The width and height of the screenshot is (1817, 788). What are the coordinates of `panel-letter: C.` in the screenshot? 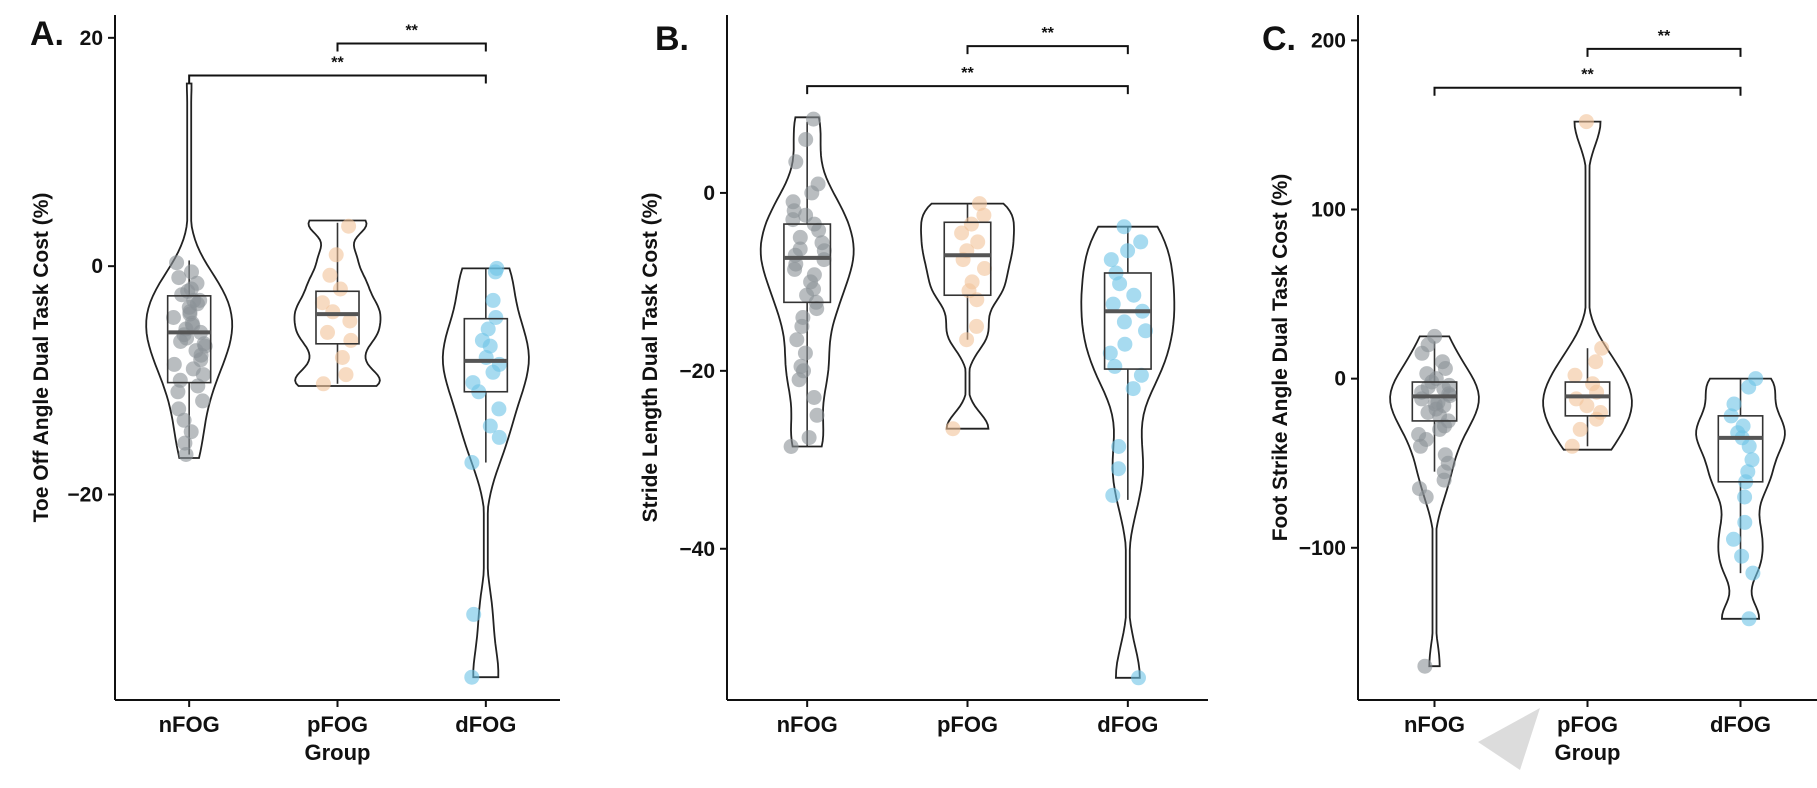 It's located at (1279, 39).